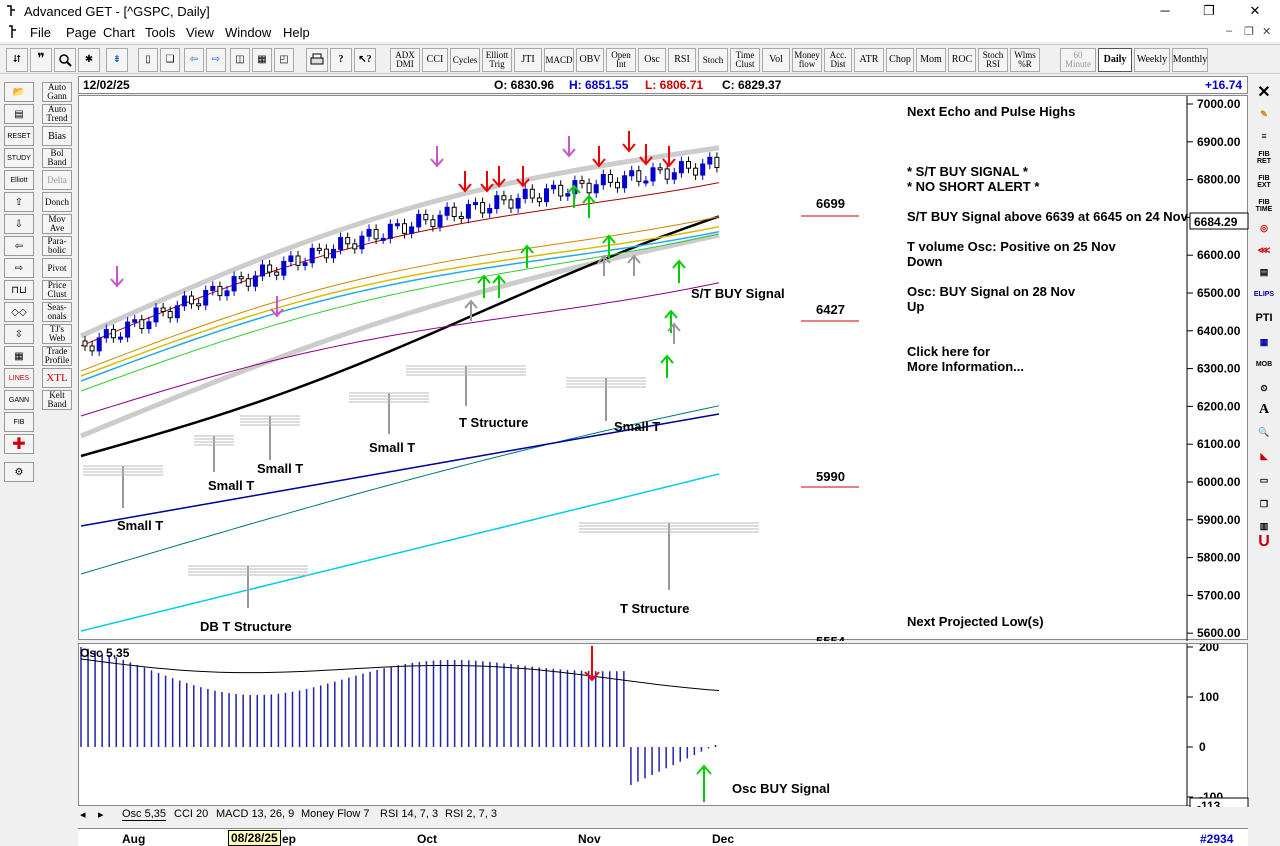  I want to click on open-folder-tool: 📂, so click(19, 92).